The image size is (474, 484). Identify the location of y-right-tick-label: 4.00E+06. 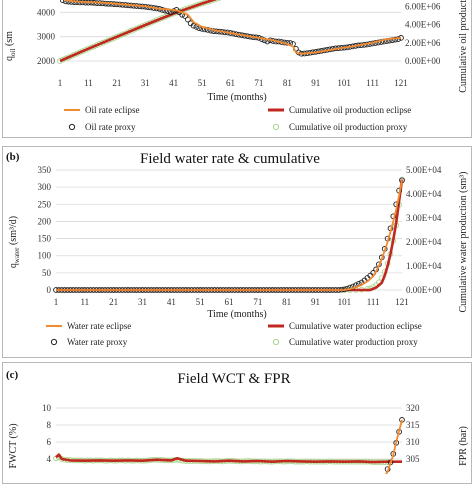
(423, 25).